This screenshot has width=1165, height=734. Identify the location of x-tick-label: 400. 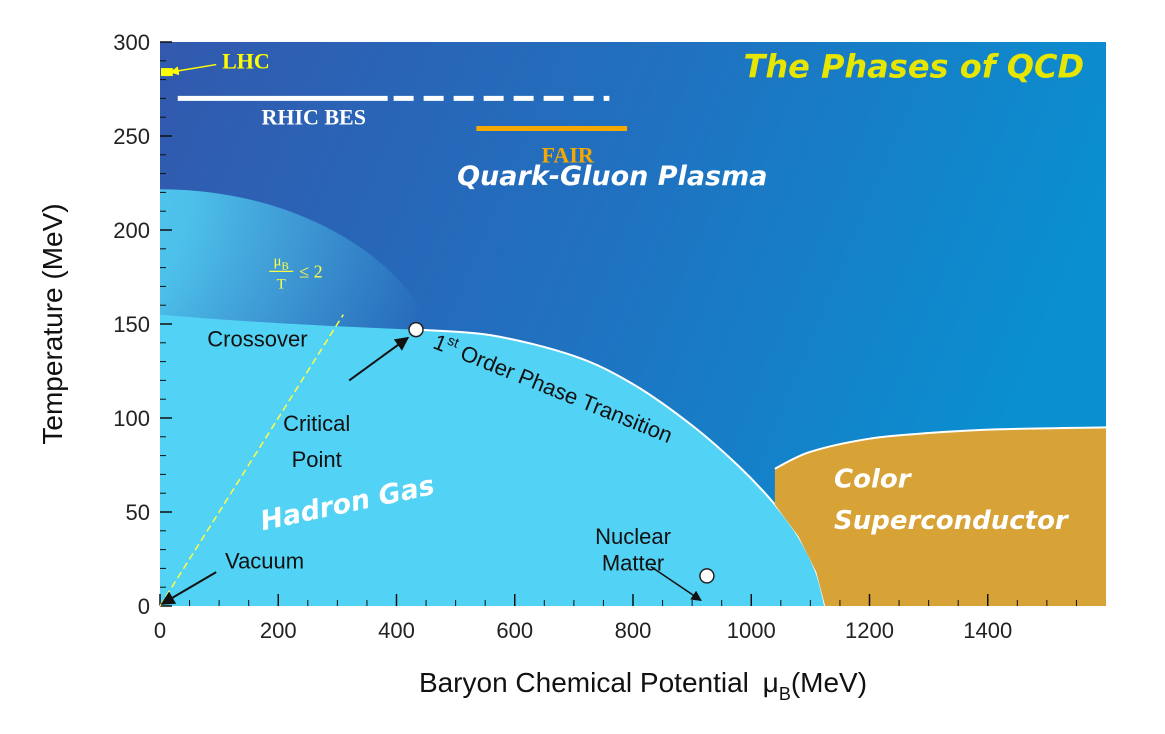
(396, 630).